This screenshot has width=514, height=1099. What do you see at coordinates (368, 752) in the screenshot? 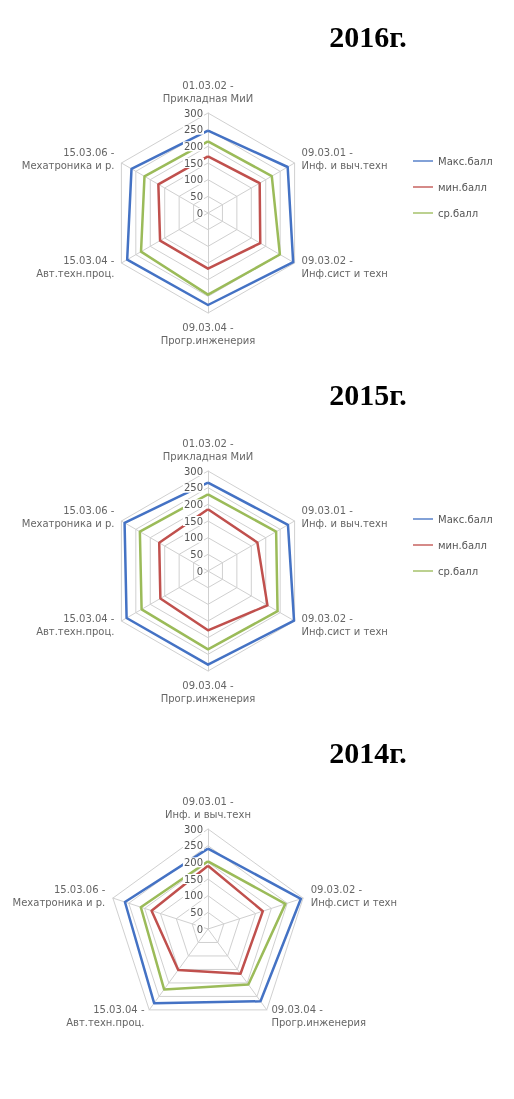
I see `chart-title: 2014г.` at bounding box center [368, 752].